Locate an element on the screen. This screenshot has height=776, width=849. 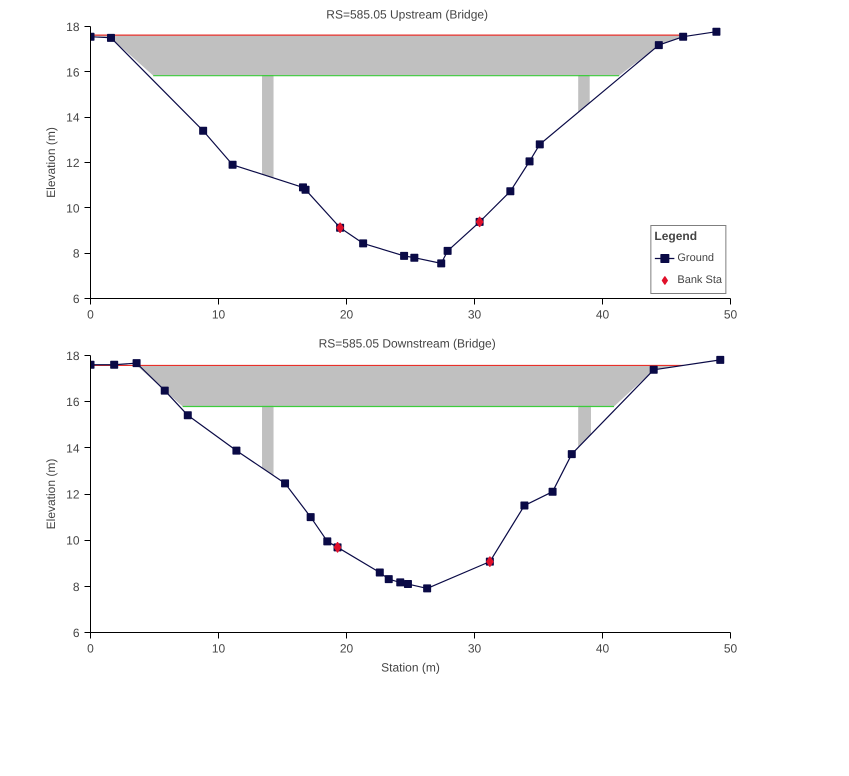
legend-label: Ground is located at coordinates (695, 258).